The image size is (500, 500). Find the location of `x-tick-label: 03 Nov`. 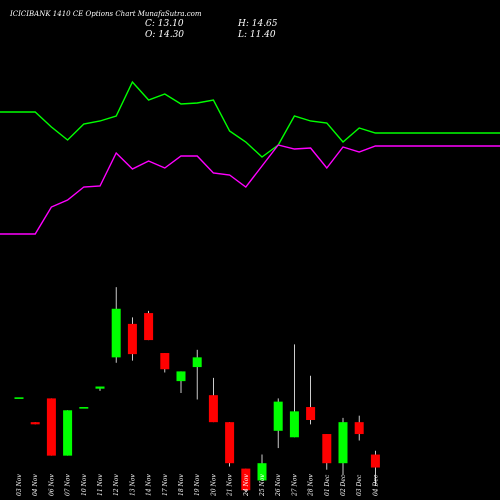

x-tick-label: 03 Nov is located at coordinates (19, 485).